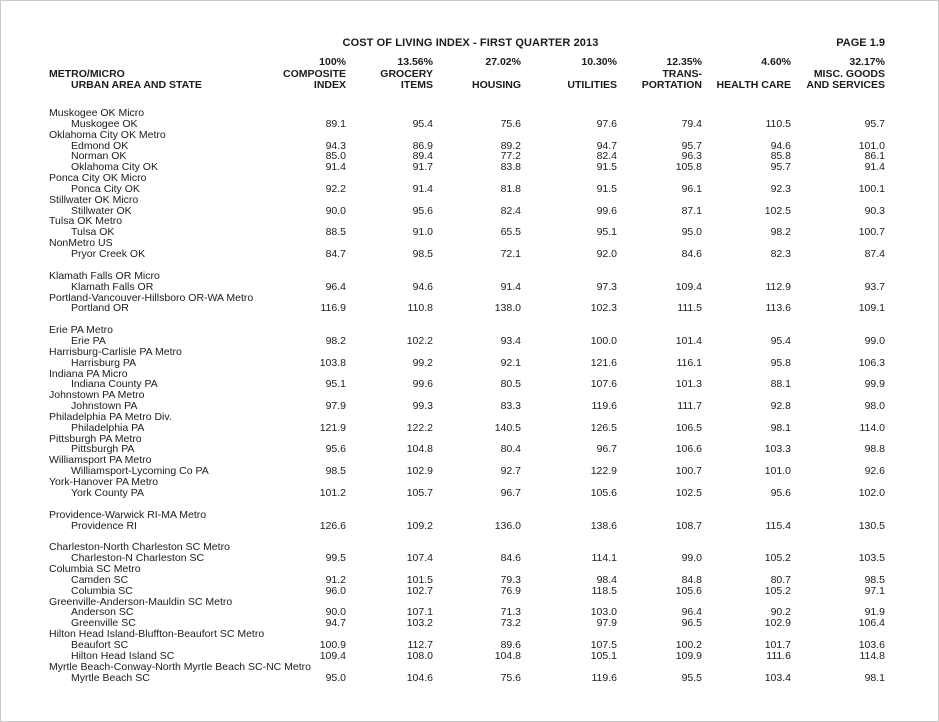 This screenshot has width=939, height=722. Describe the element at coordinates (860, 43) in the screenshot. I see `page-number-label: PAGE 1.9` at that location.